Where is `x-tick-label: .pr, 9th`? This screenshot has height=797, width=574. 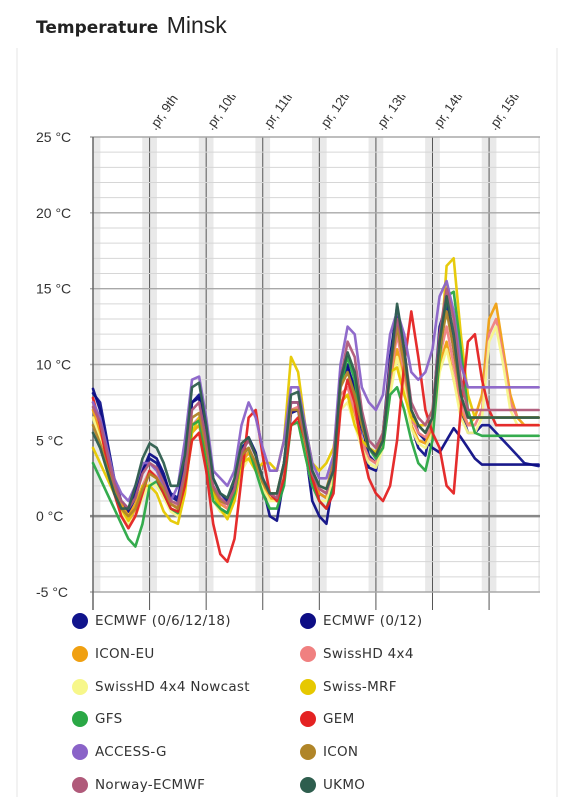
x-tick-label: .pr, 9th is located at coordinates (163, 114).